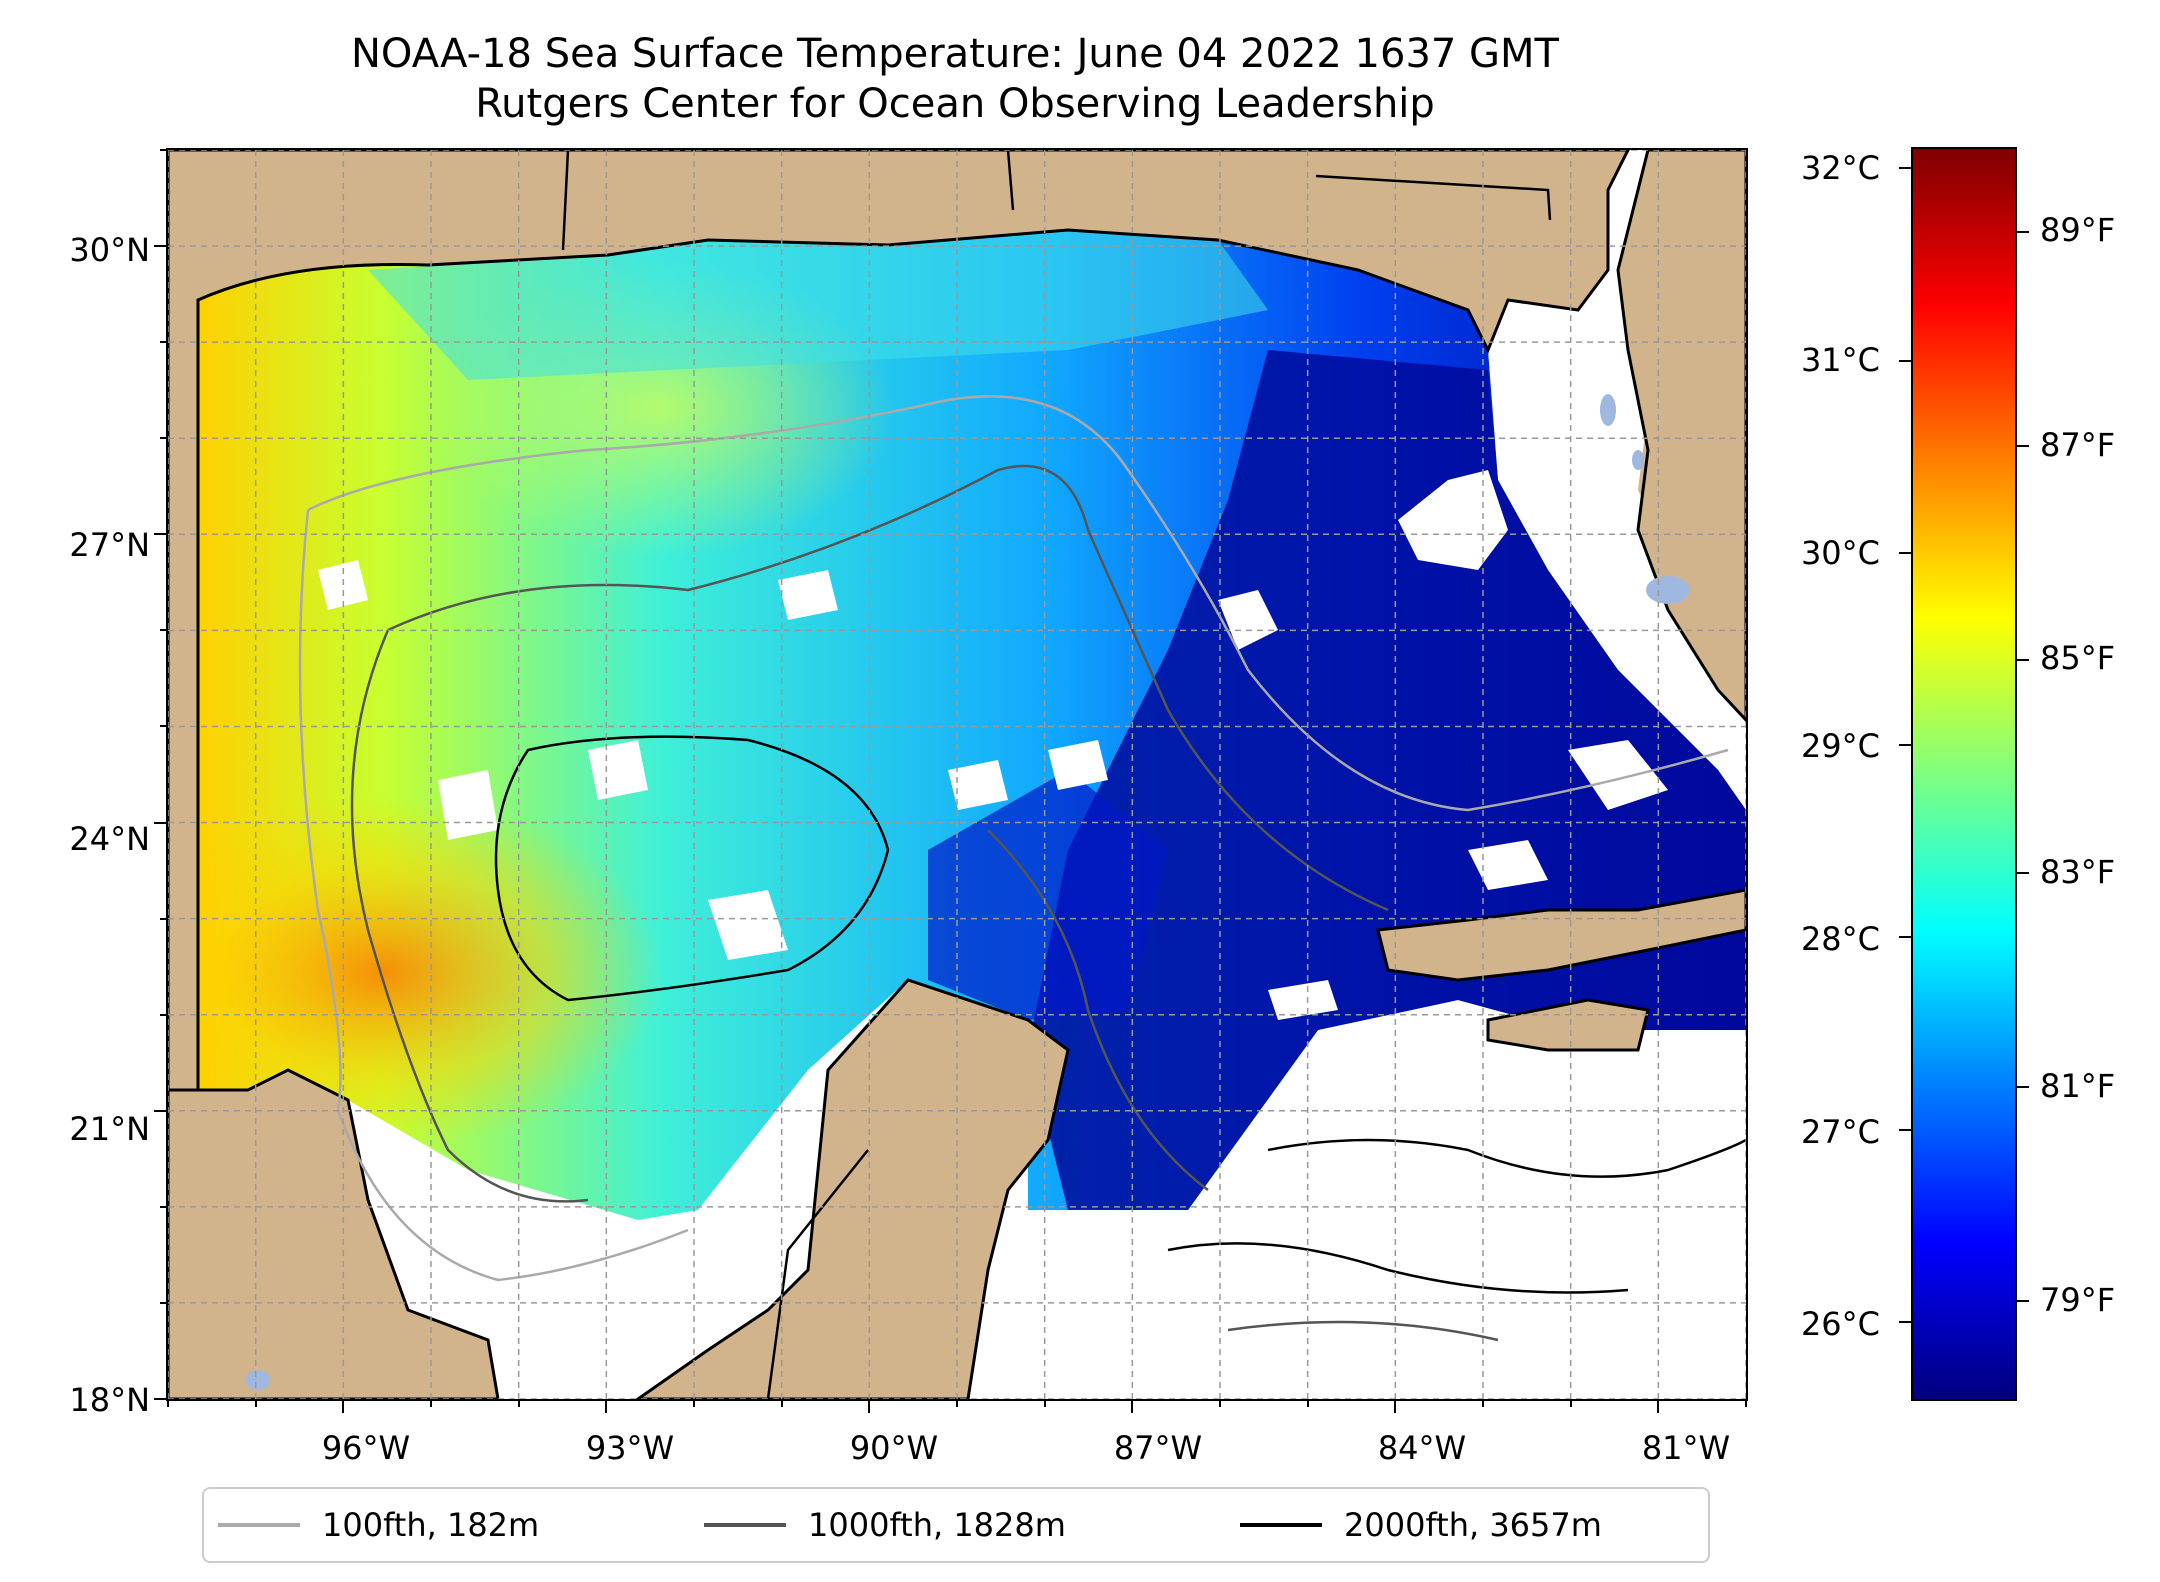  I want to click on legend-swatch-2000fth, so click(1281, 1525).